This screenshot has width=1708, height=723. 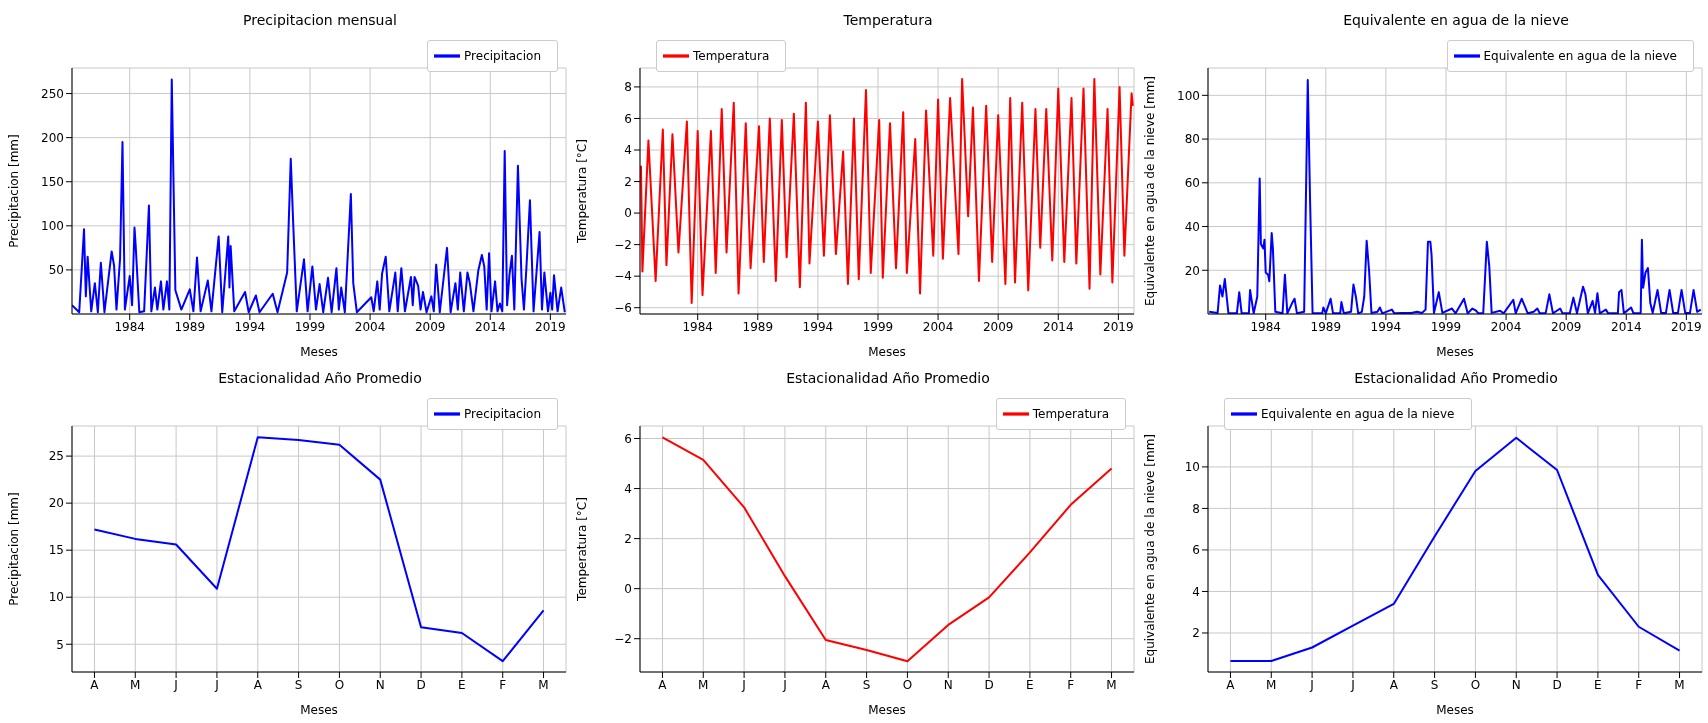 What do you see at coordinates (52, 226) in the screenshot?
I see `y-tick-label: 100` at bounding box center [52, 226].